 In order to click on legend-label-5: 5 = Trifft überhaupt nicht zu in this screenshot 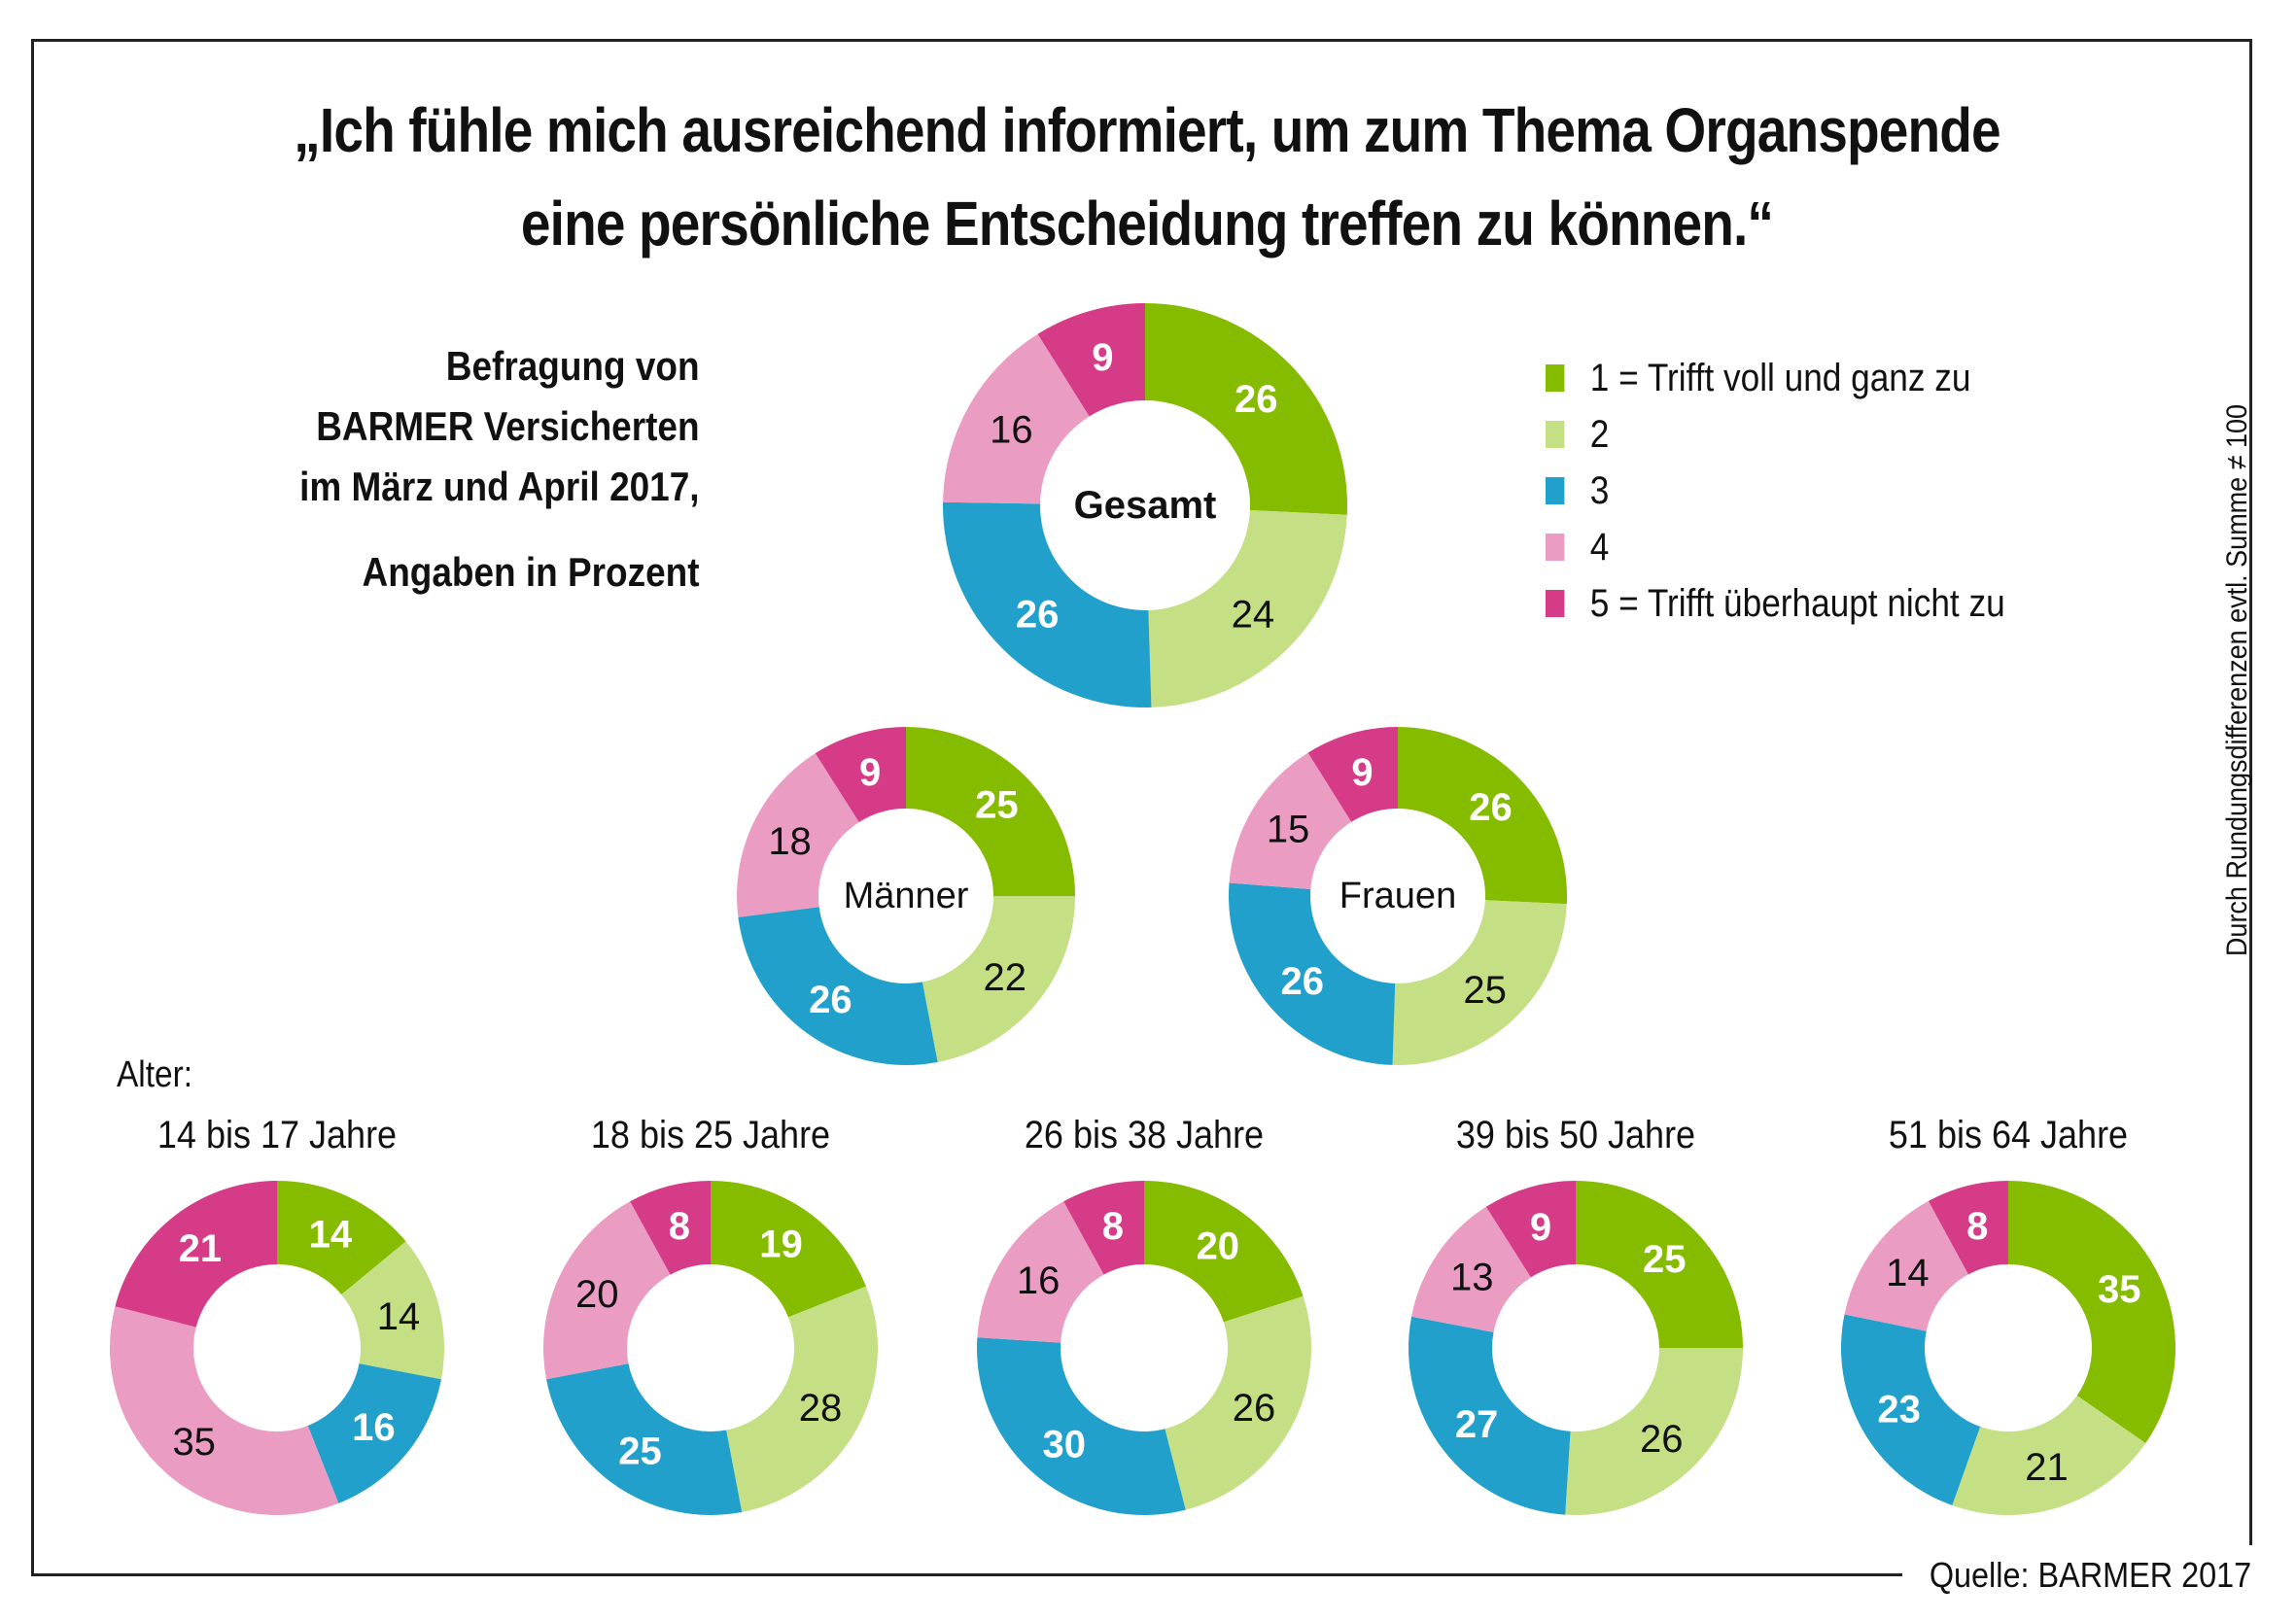, I will do `click(1797, 603)`.